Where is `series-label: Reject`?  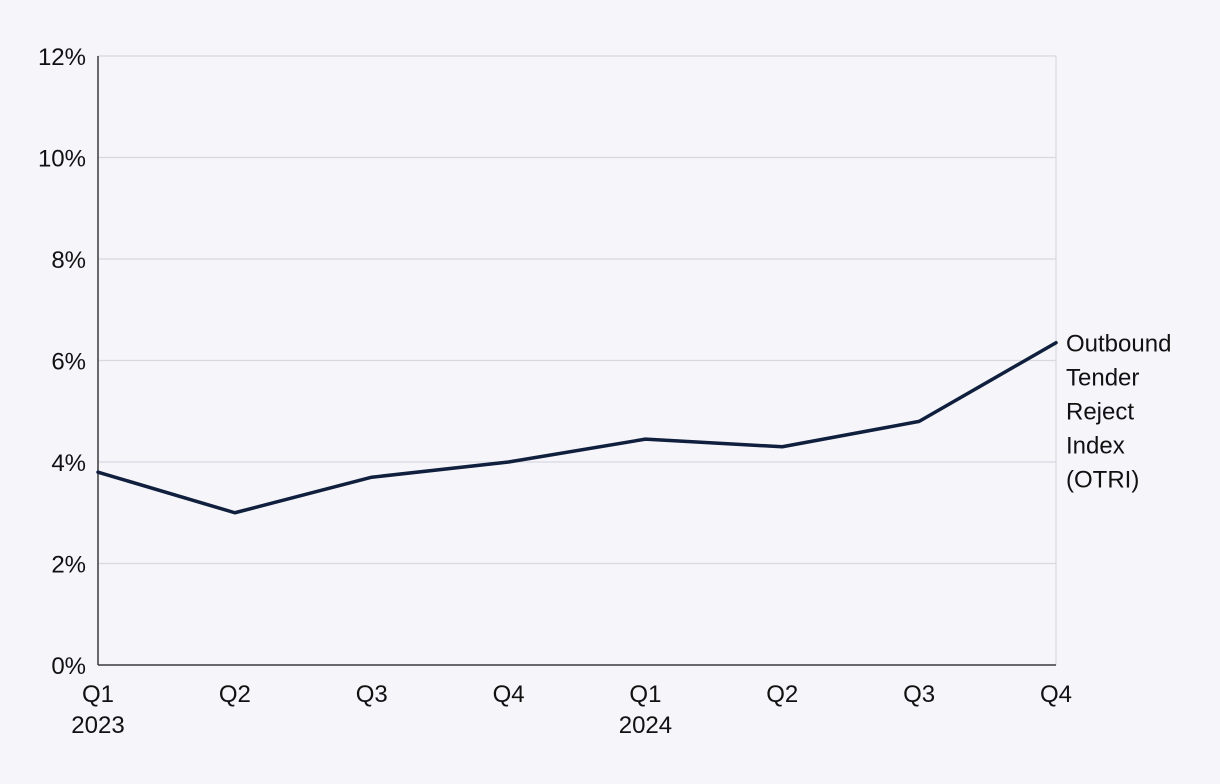 series-label: Reject is located at coordinates (1100, 412).